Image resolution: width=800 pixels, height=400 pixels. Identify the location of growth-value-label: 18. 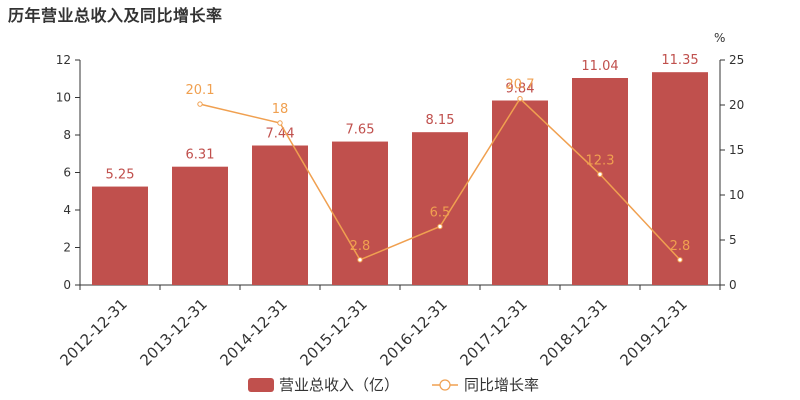
(280, 109).